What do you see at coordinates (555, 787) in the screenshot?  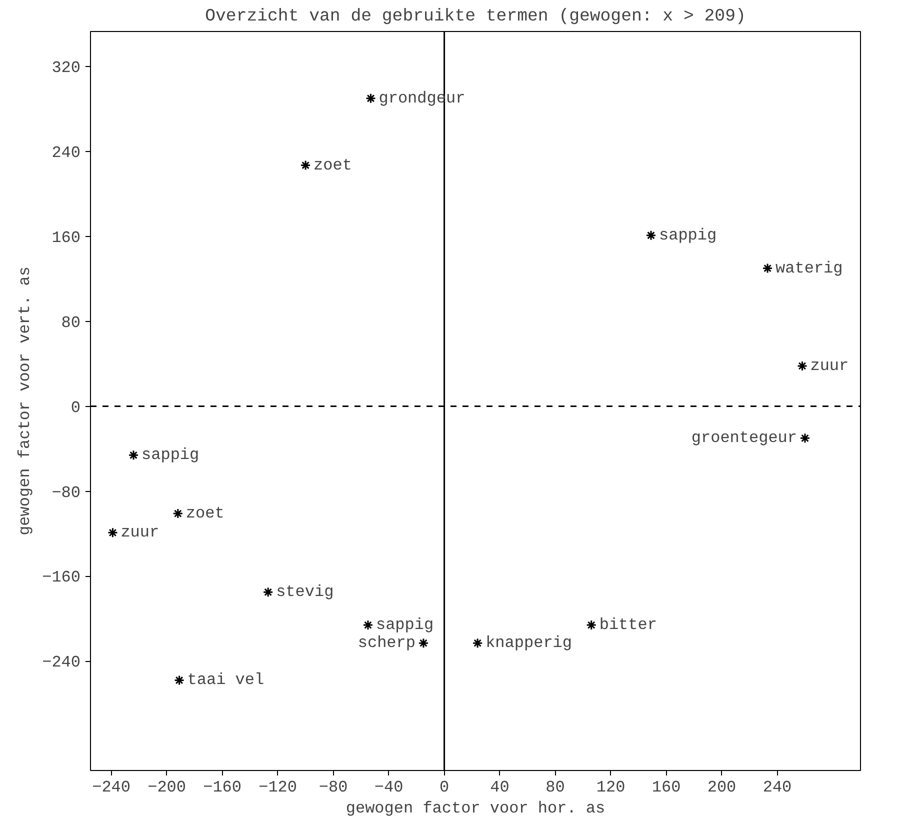 I see `x-tick-label: 80` at bounding box center [555, 787].